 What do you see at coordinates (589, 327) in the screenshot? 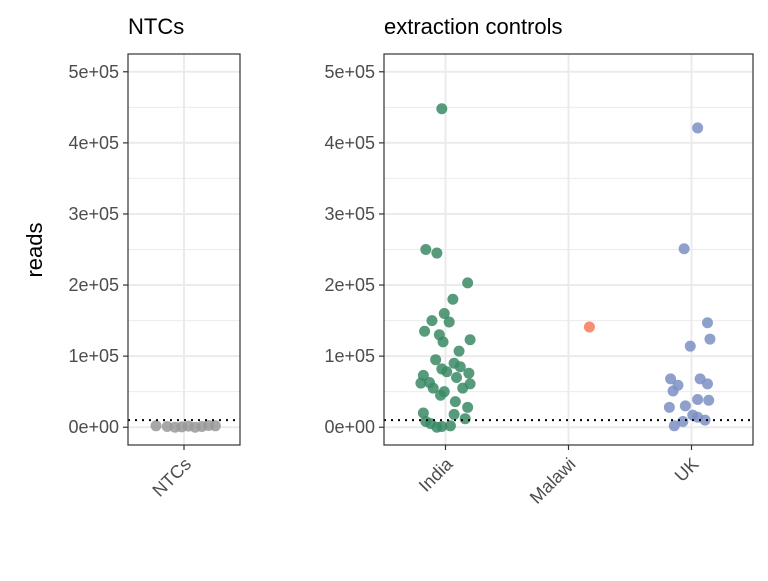
I see `data-point-malawi` at bounding box center [589, 327].